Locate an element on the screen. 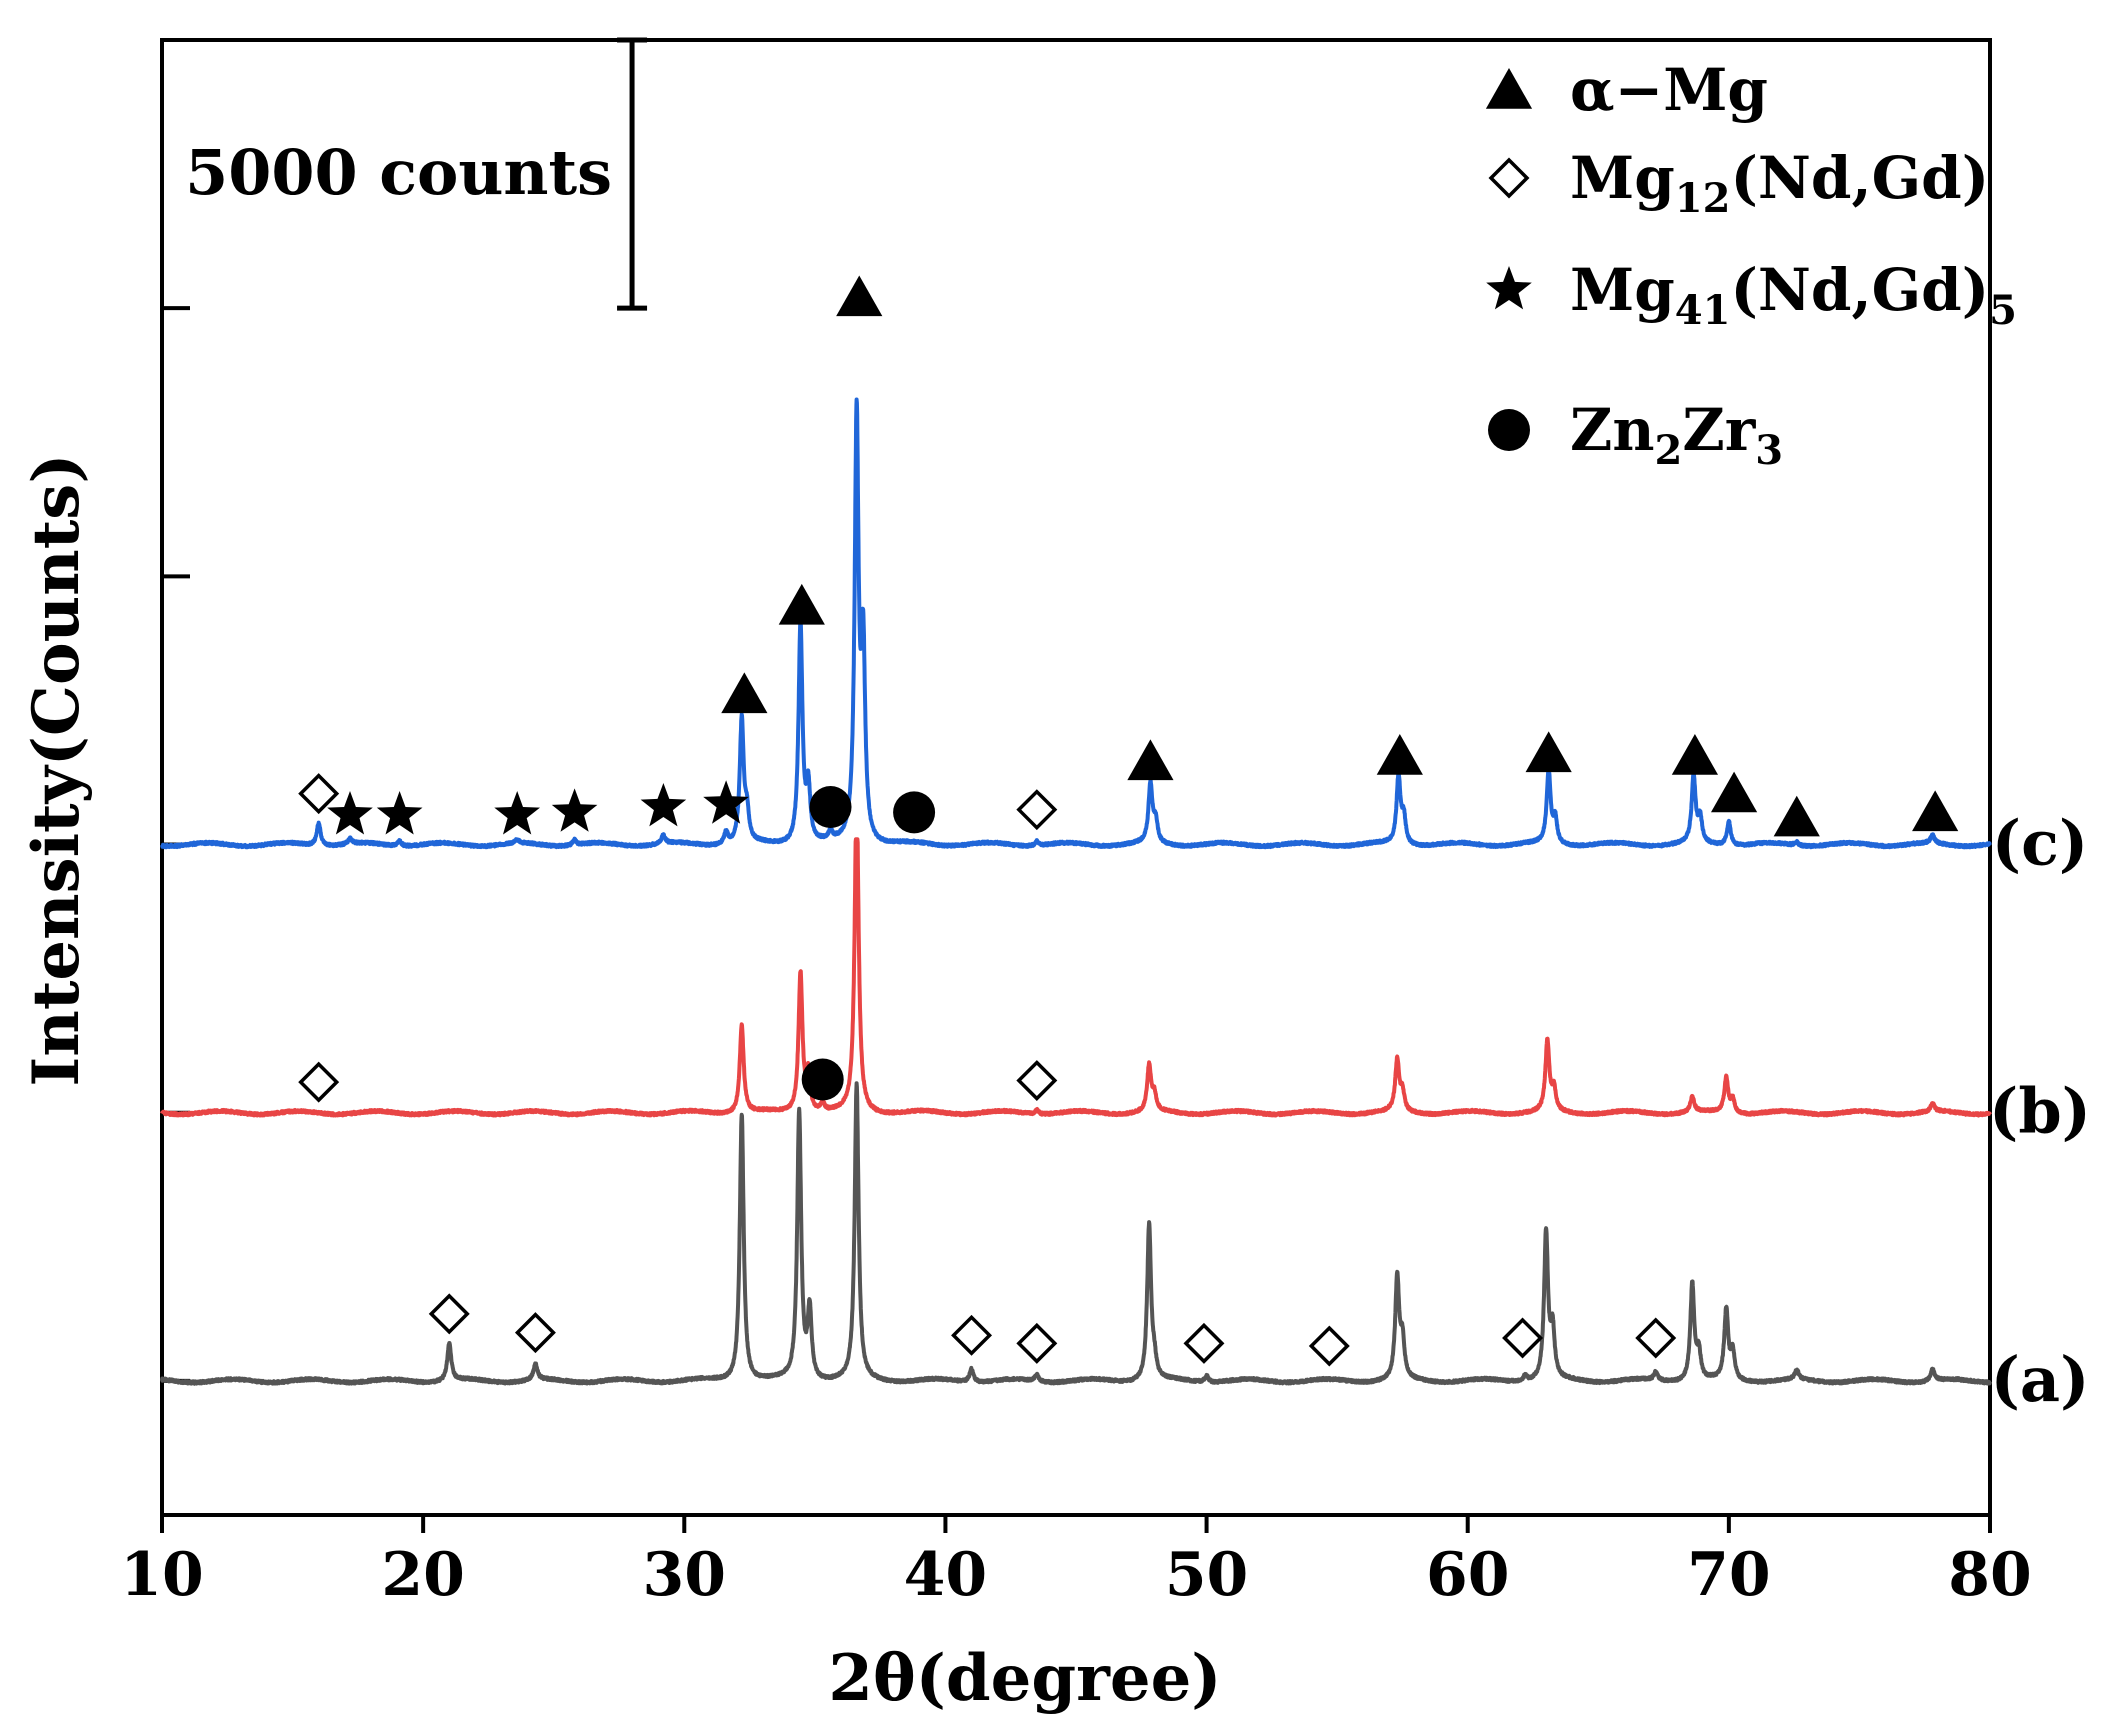  scale-bar-label: 5000 counts is located at coordinates (398, 172).